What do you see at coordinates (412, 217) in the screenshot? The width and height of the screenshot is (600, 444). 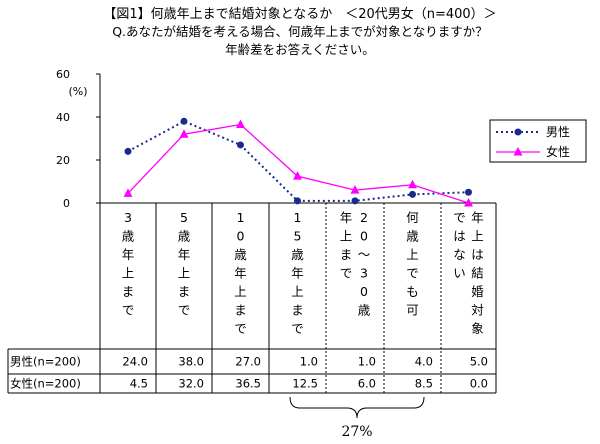 I see `category-label-char: 何` at bounding box center [412, 217].